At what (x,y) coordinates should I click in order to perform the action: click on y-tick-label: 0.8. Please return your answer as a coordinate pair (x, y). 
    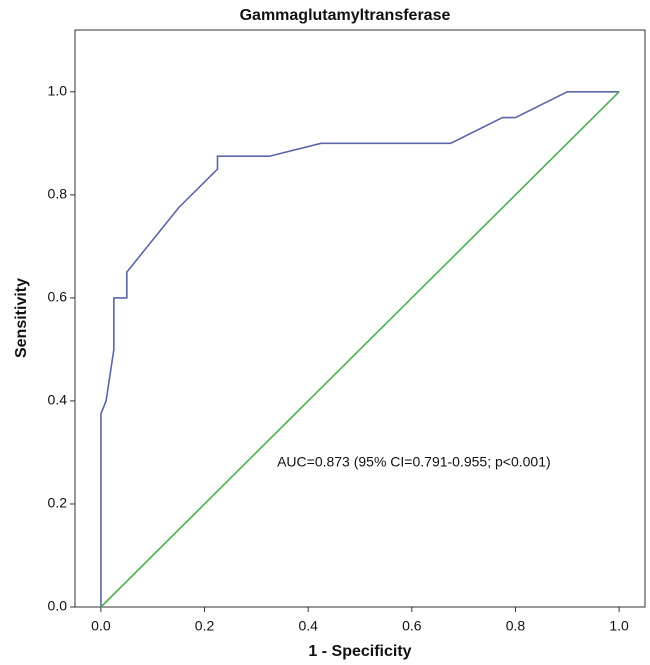
    Looking at the image, I should click on (58, 194).